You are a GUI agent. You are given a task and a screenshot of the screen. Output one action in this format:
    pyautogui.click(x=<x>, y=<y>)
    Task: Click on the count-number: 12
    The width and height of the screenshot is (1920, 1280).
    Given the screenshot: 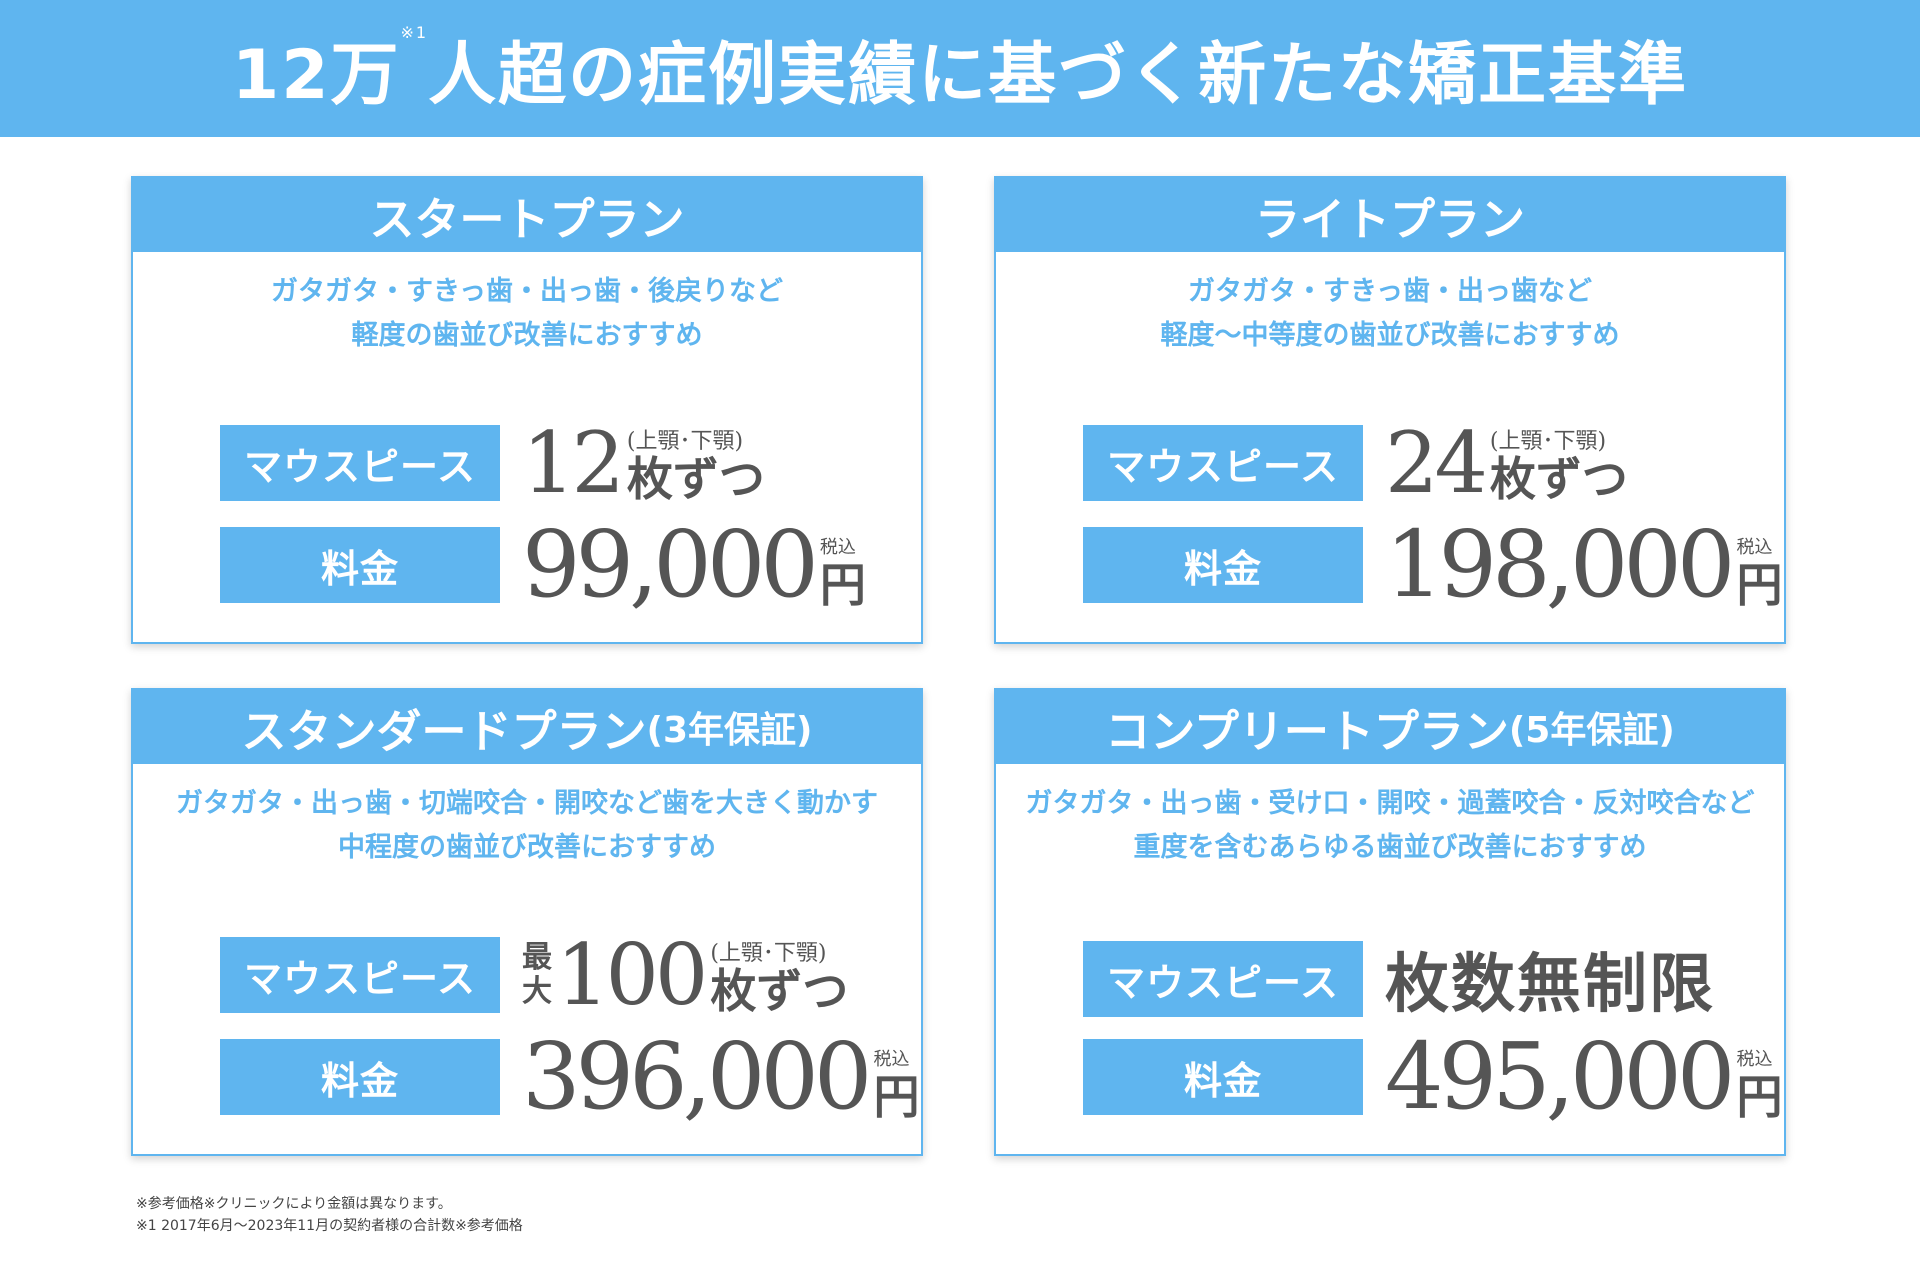 What is the action you would take?
    pyautogui.click(x=573, y=463)
    